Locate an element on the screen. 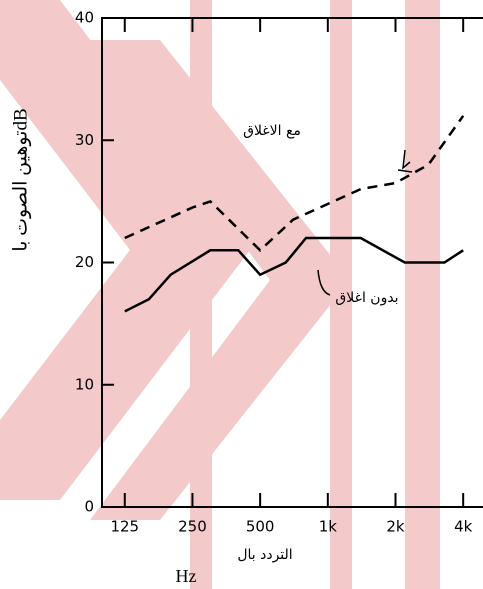 The width and height of the screenshot is (483, 589). y-label: توهين الصوت باdB is located at coordinates (20, 179).